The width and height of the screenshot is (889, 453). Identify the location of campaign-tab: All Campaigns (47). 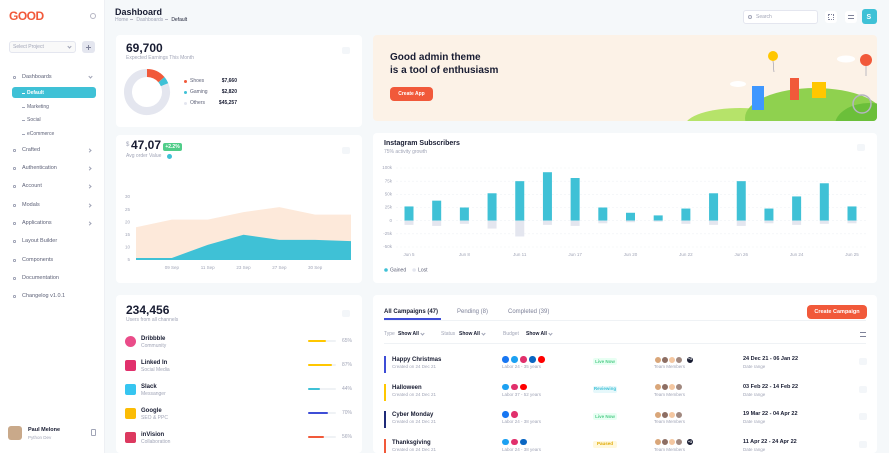
(411, 312).